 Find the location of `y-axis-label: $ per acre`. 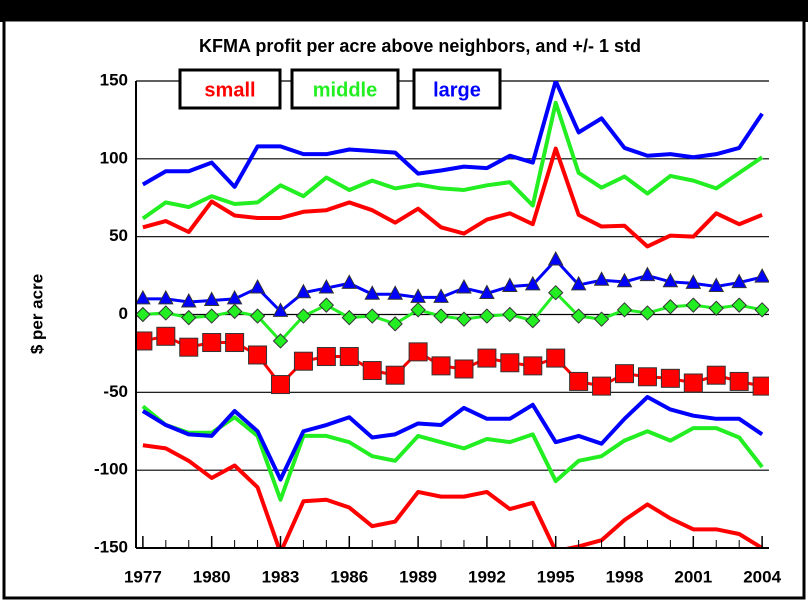

y-axis-label: $ per acre is located at coordinates (36, 314).